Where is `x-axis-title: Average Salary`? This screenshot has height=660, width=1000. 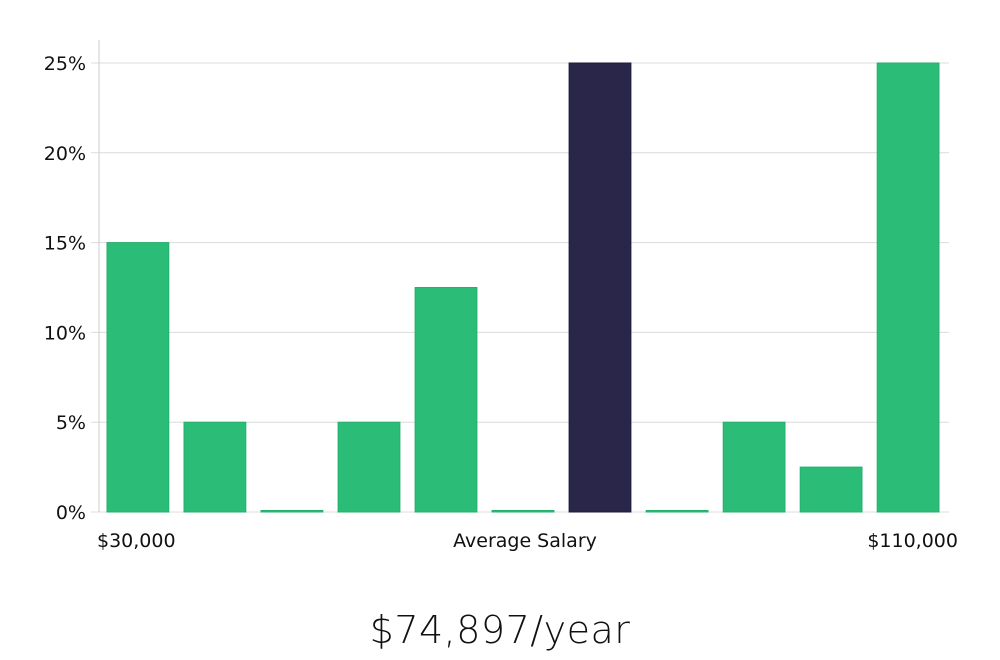 x-axis-title: Average Salary is located at coordinates (525, 541).